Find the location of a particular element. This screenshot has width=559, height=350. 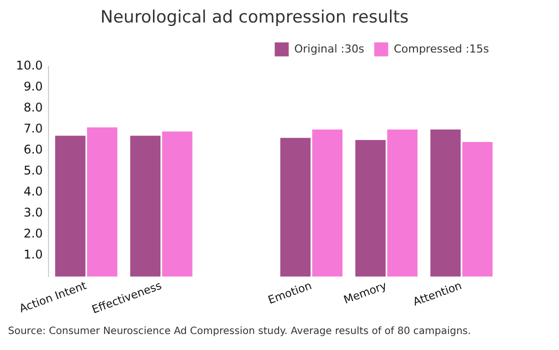

y-tick-label: 8.0 is located at coordinates (33, 107).